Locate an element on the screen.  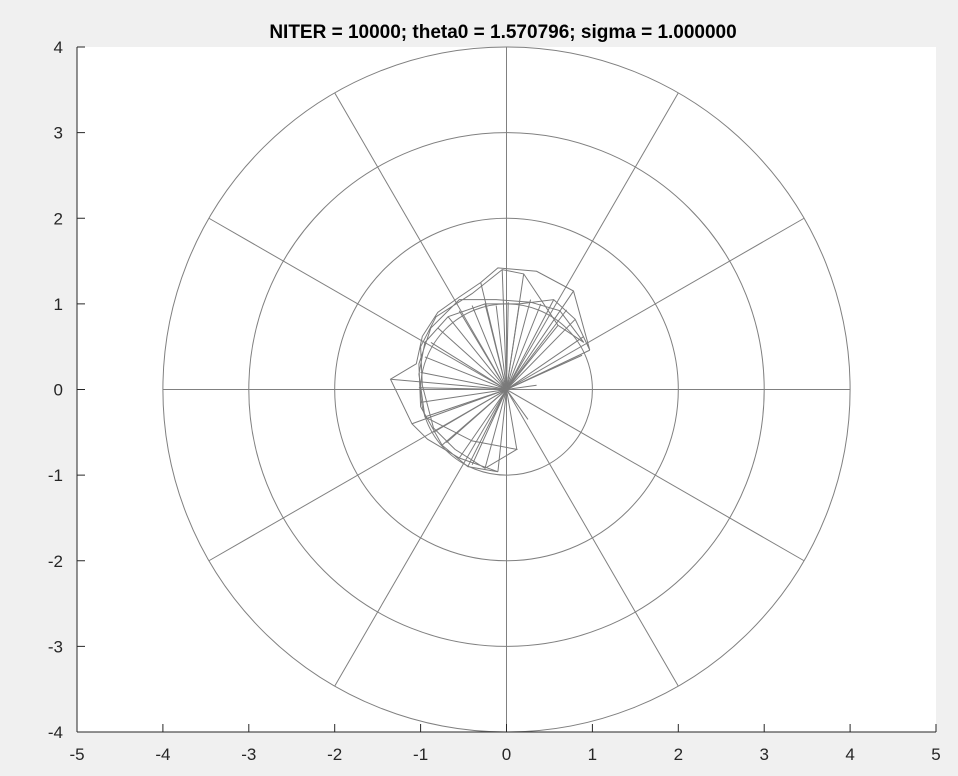
data-path-line is located at coordinates (490, 370).